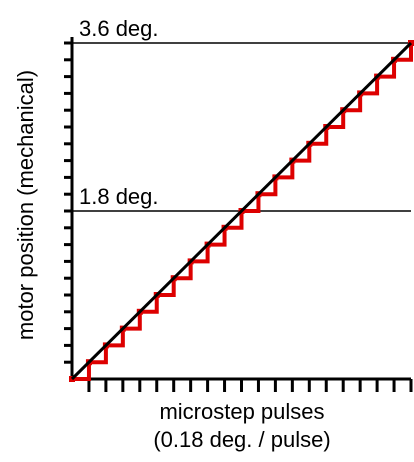 This screenshot has height=462, width=414. What do you see at coordinates (242, 411) in the screenshot?
I see `x-axis-label: microstep pulses` at bounding box center [242, 411].